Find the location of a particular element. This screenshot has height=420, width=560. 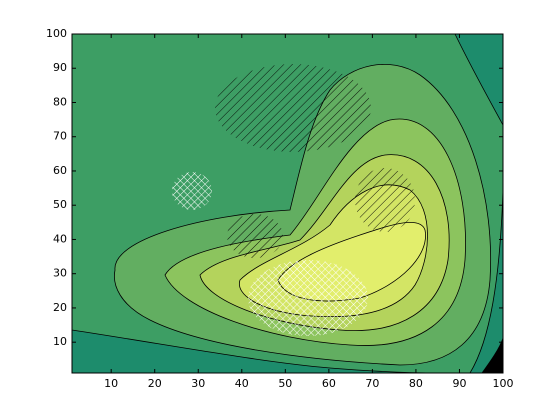

x-tick-label: 10 is located at coordinates (111, 383).